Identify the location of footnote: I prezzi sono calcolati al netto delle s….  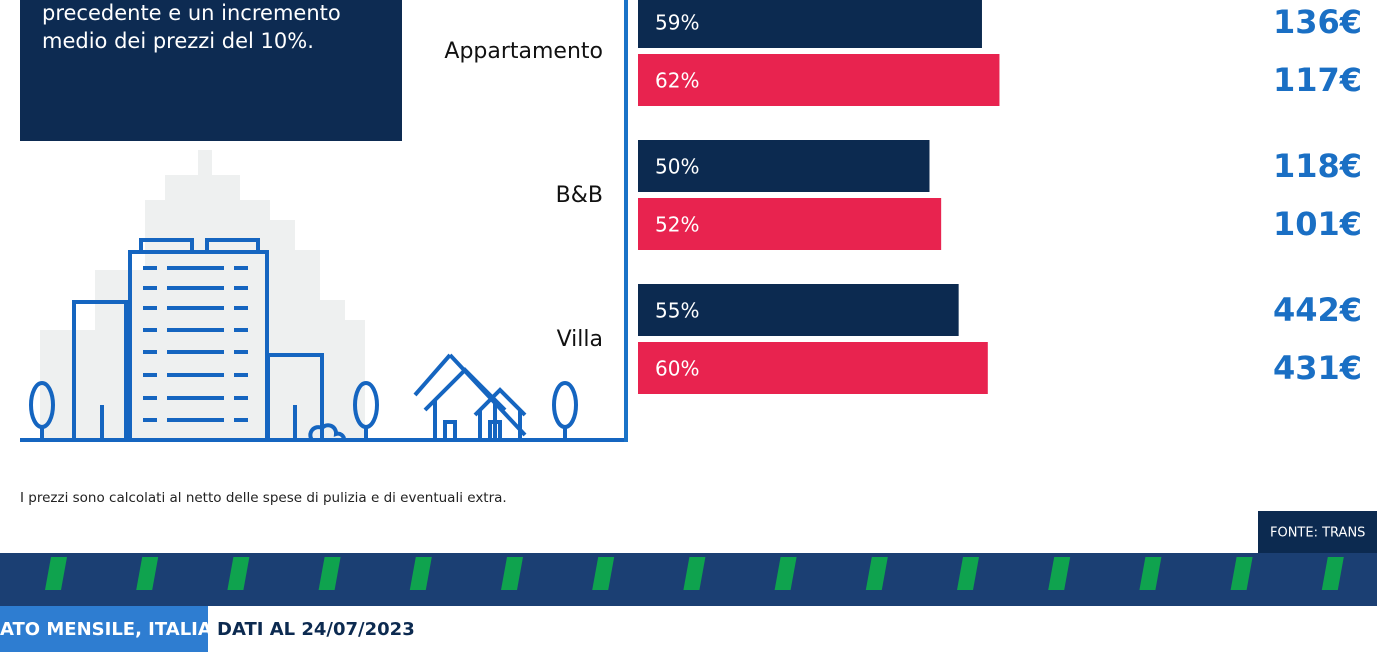
(263, 498).